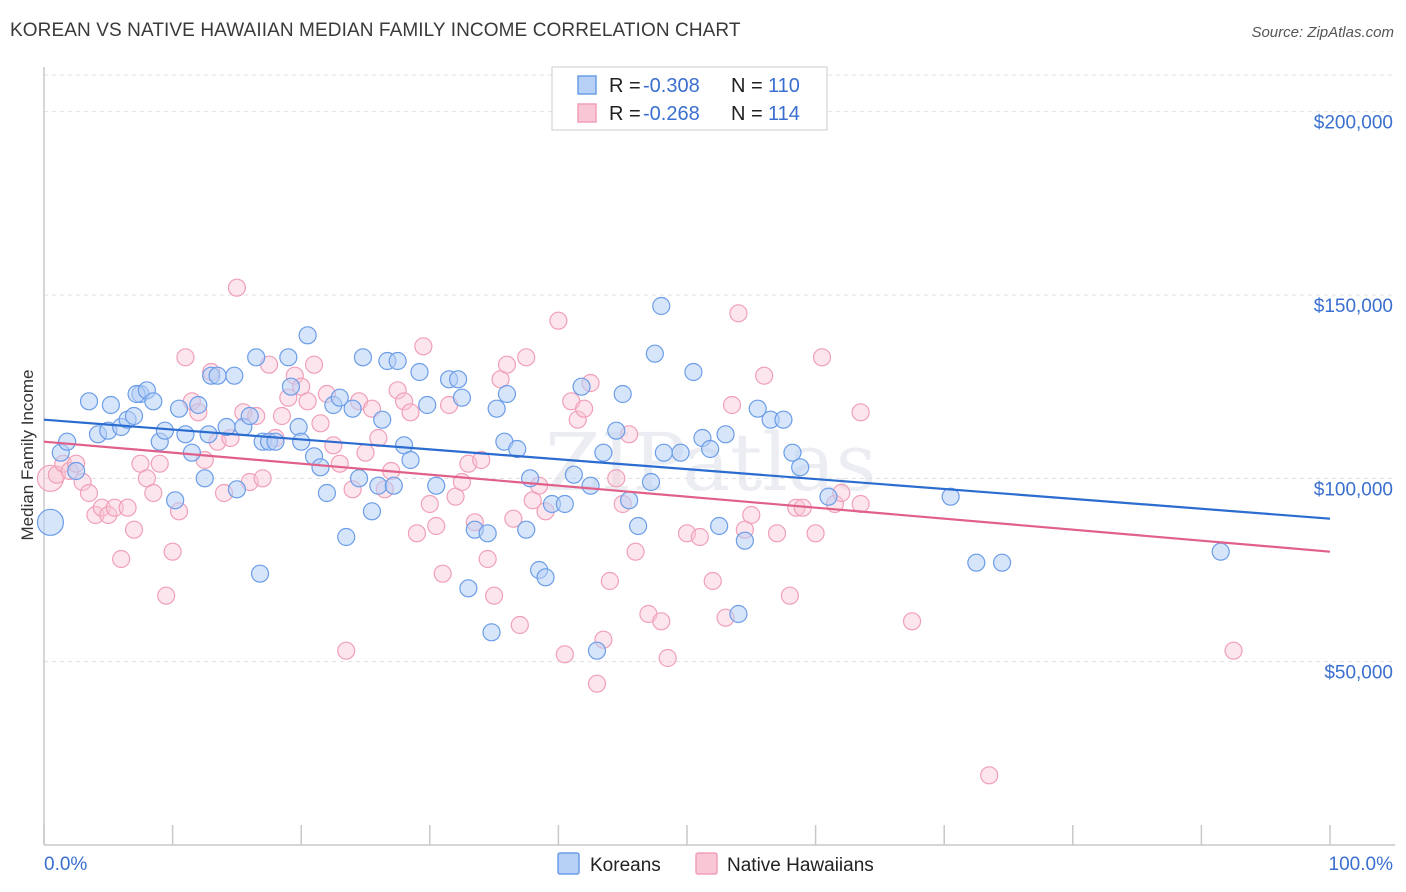 This screenshot has height=892, width=1406. What do you see at coordinates (1361, 864) in the screenshot?
I see `x-tick-max: 100.0%` at bounding box center [1361, 864].